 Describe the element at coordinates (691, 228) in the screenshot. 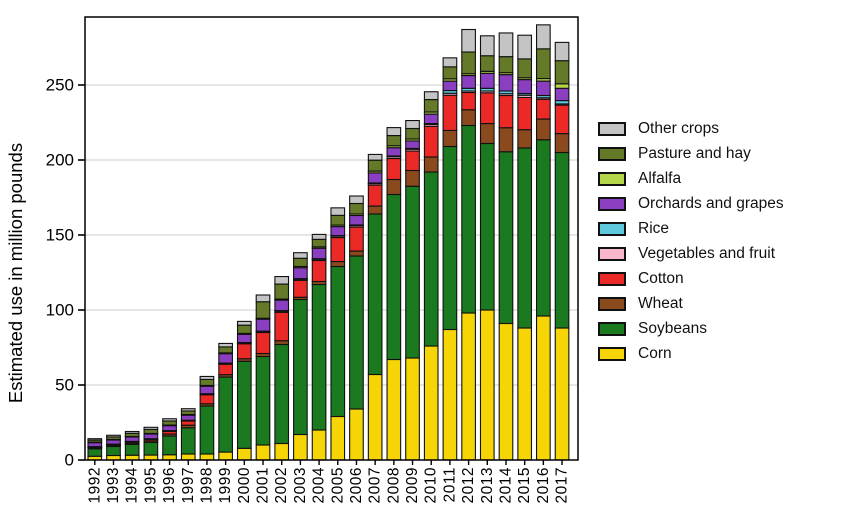

I see `legend-item-rice: Rice` at that location.